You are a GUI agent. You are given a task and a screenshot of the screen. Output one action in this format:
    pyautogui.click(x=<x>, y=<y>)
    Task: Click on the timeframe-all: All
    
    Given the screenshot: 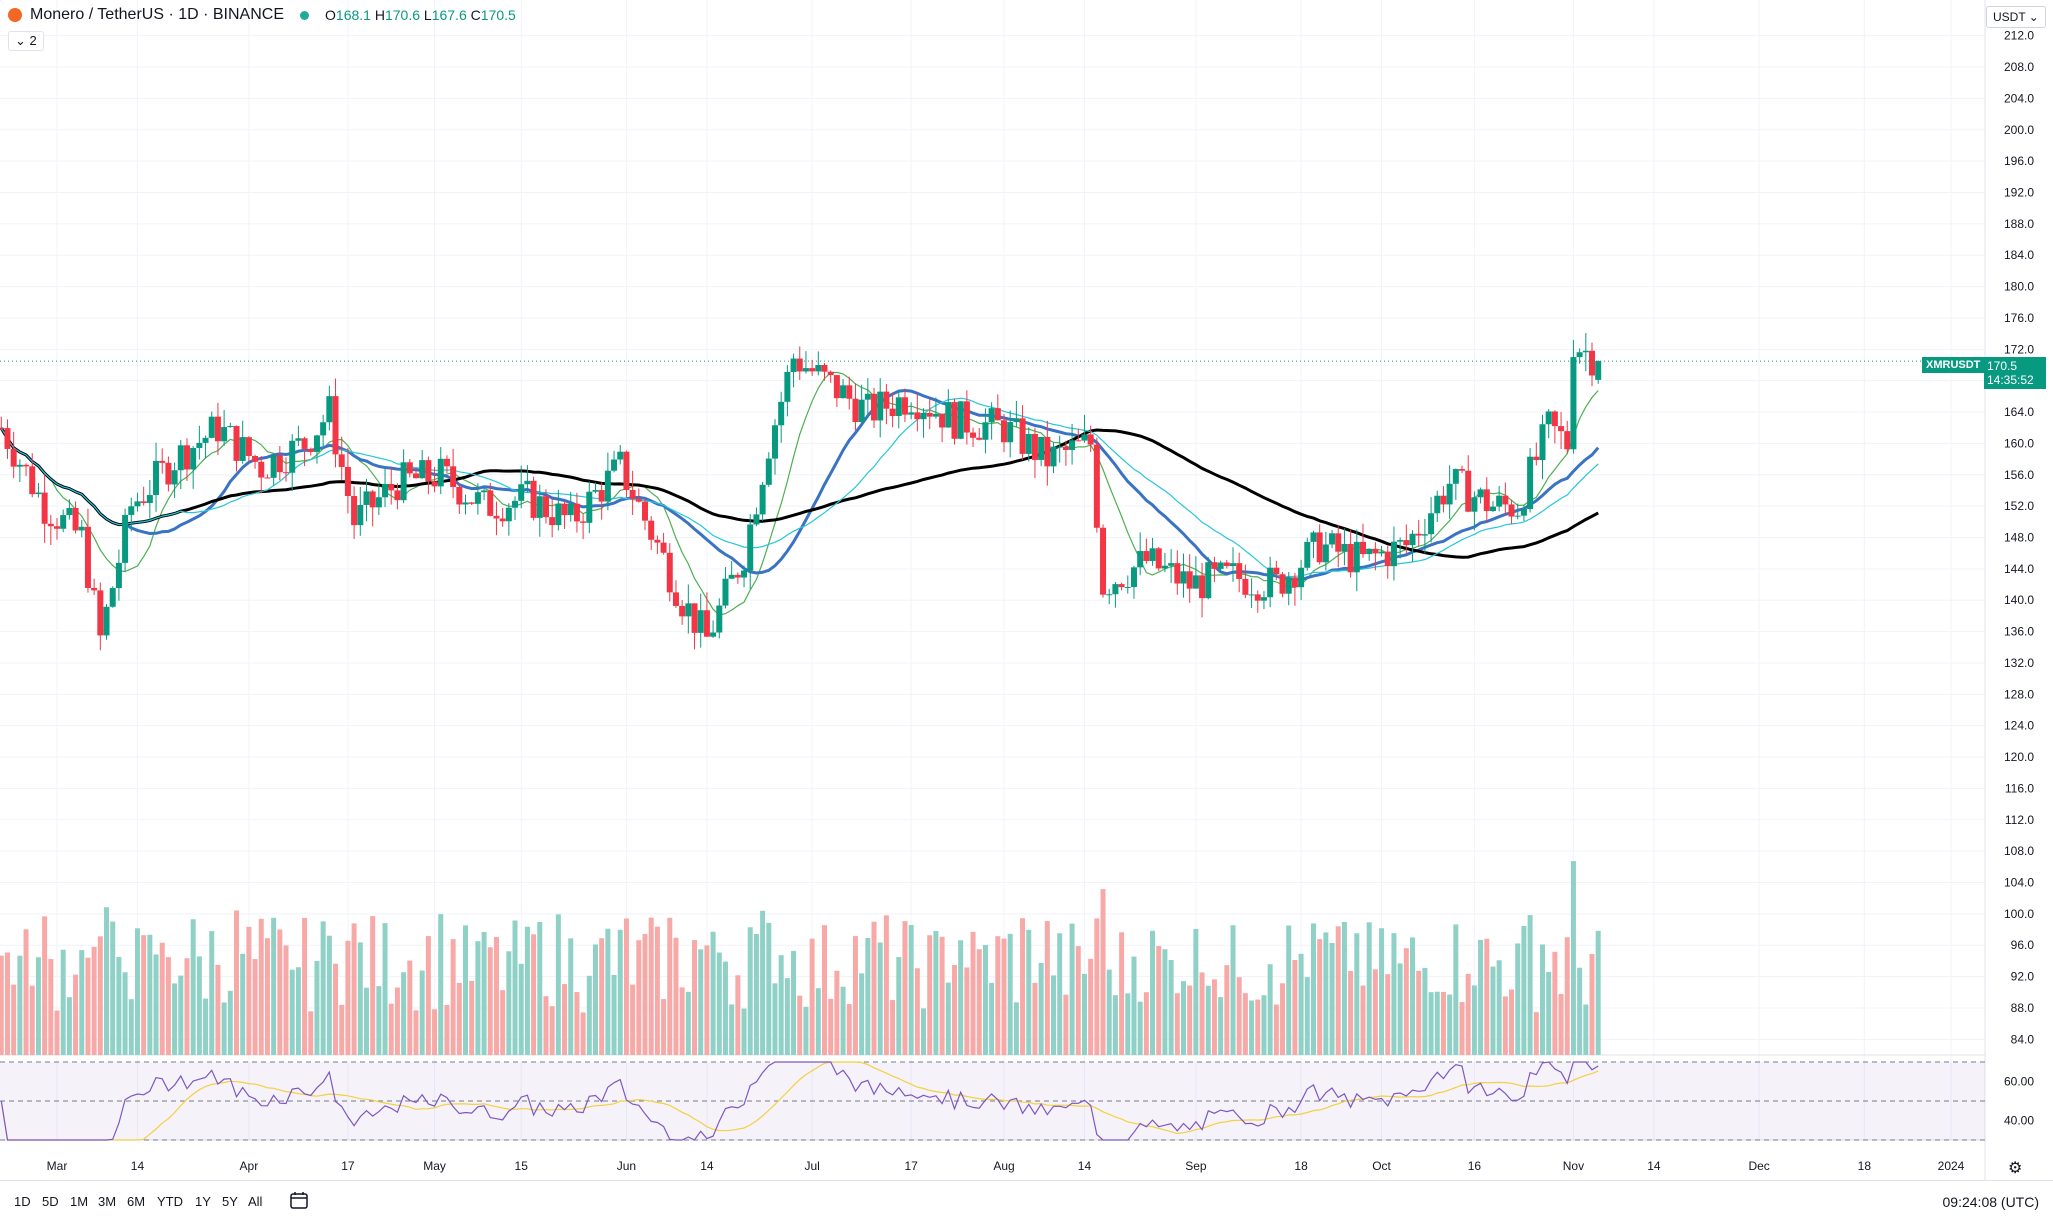 What is the action you would take?
    pyautogui.click(x=255, y=1201)
    